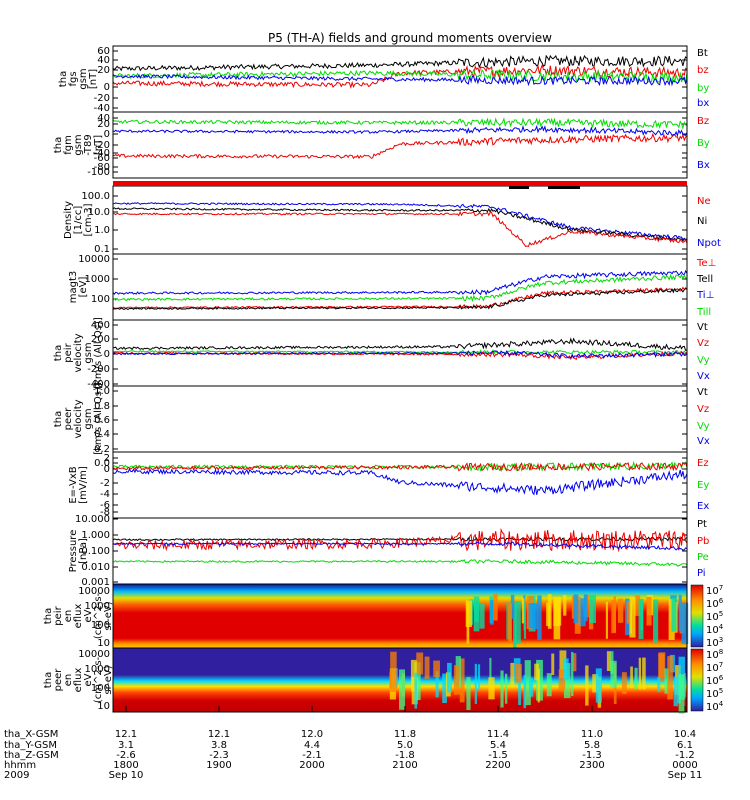 The height and width of the screenshot is (800, 750). What do you see at coordinates (68, 220) in the screenshot?
I see `ylabel-line: Density` at bounding box center [68, 220].